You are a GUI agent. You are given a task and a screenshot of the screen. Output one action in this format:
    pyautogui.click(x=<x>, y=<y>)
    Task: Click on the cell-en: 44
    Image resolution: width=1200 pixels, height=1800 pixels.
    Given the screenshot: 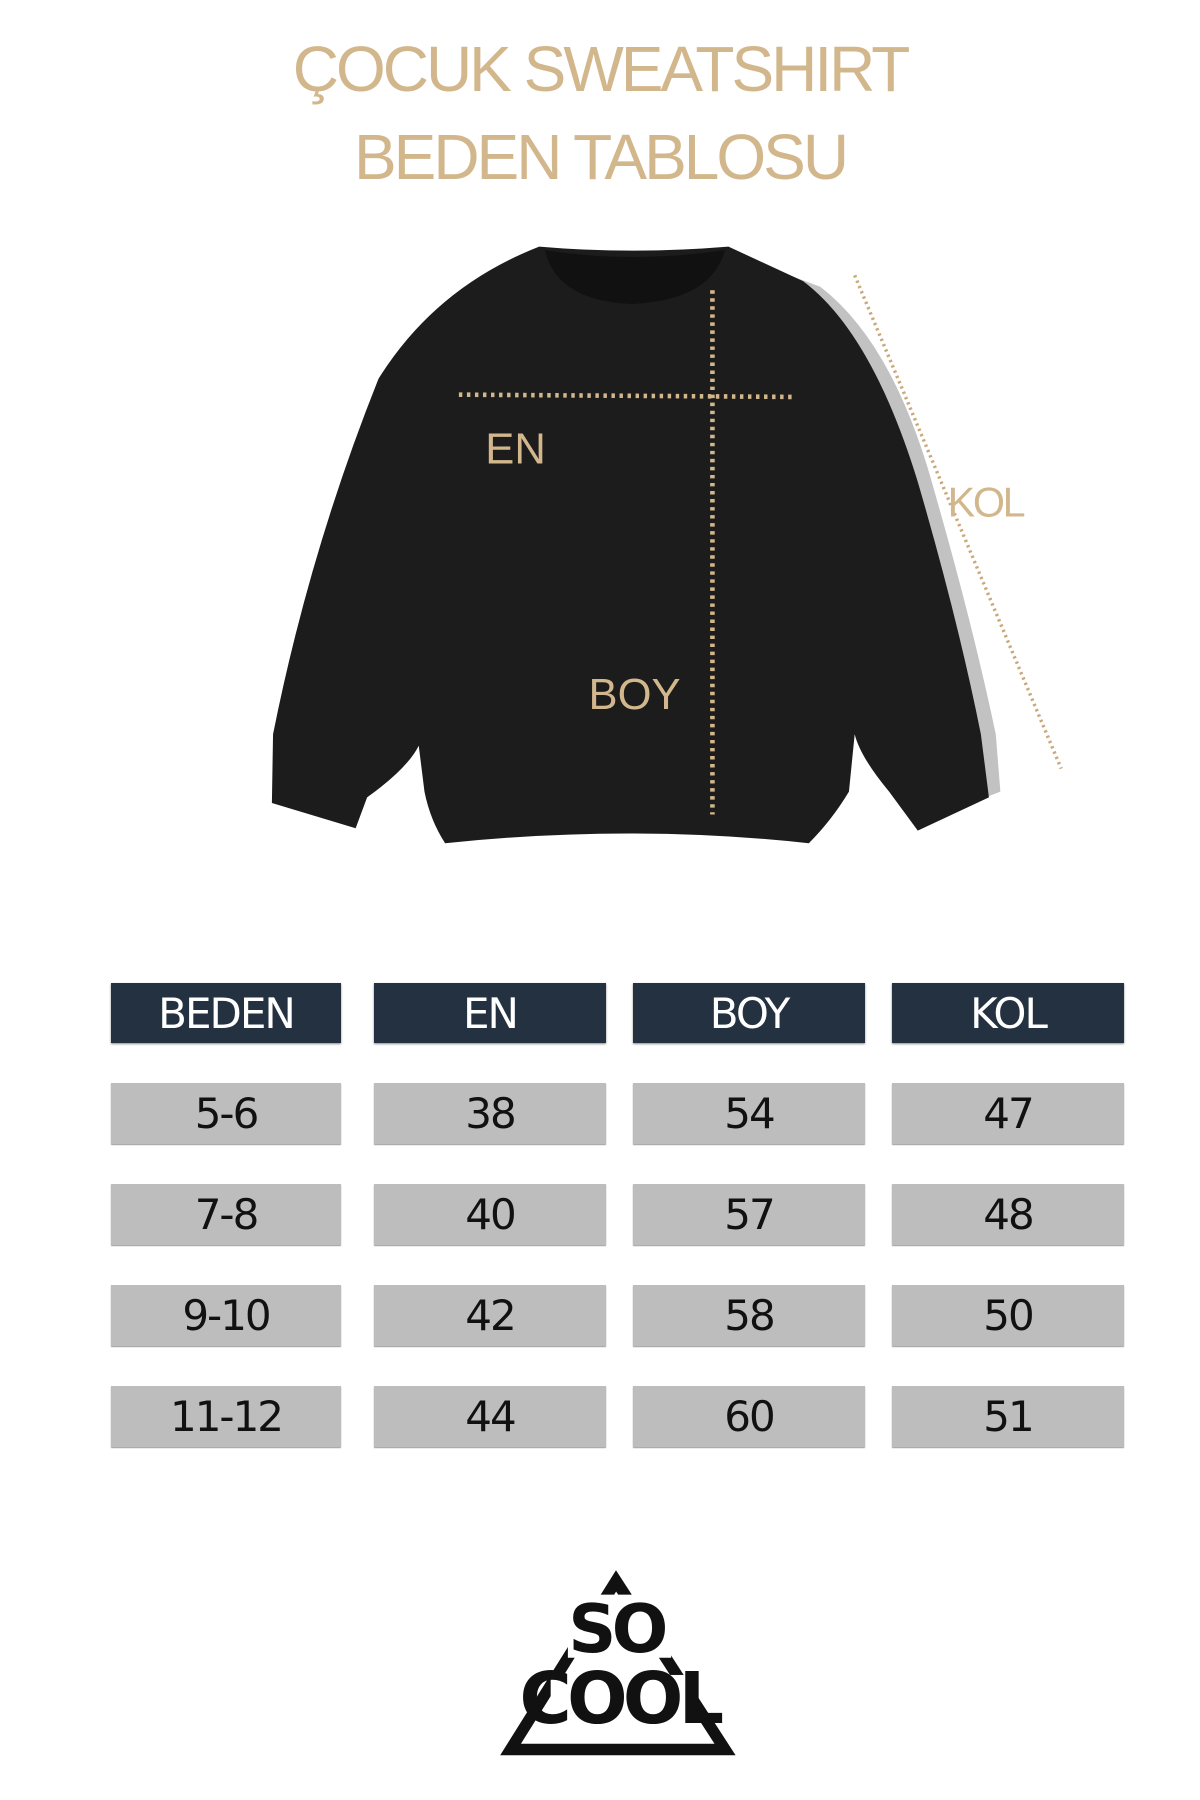 What is the action you would take?
    pyautogui.click(x=490, y=1416)
    